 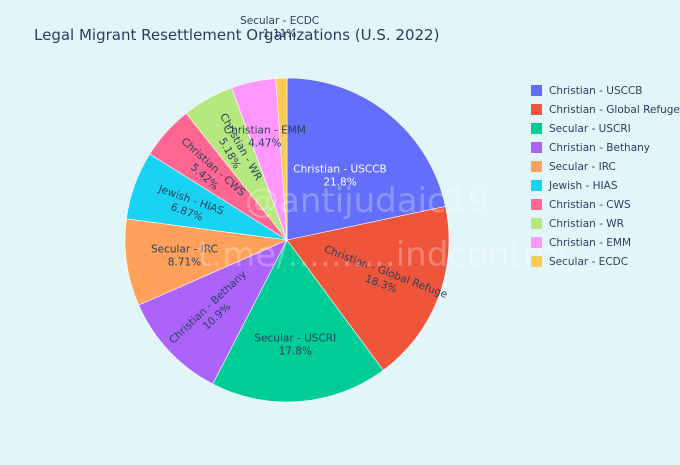 I want to click on legend-label-secular-uscri: Secular - USCRI, so click(x=590, y=129).